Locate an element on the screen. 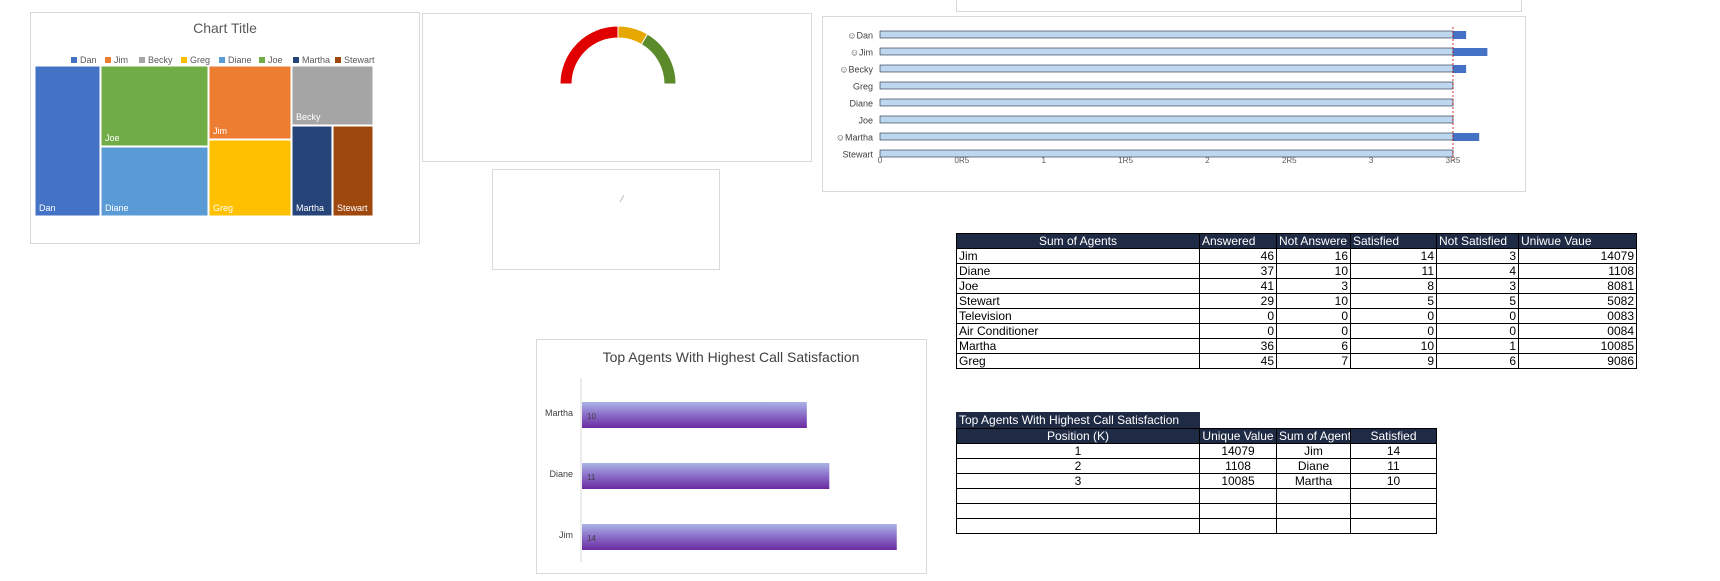 The width and height of the screenshot is (1720, 581). treemap-label-martha: Martha is located at coordinates (310, 208).